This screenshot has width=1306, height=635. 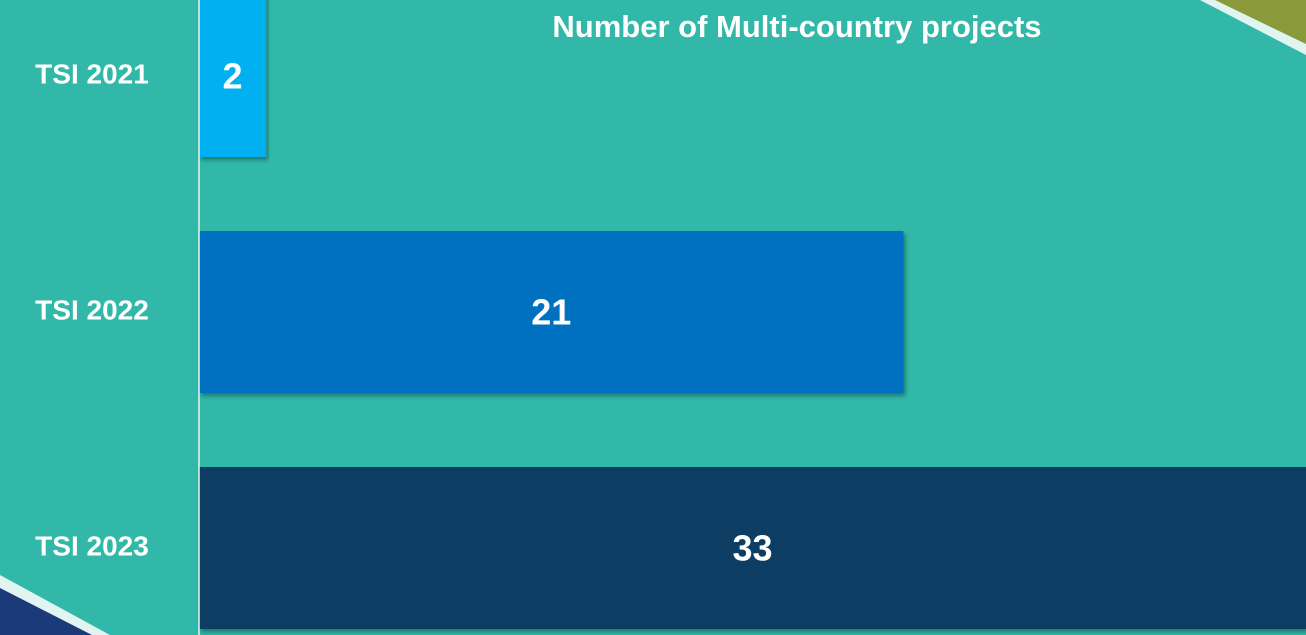 I want to click on y-tick-label: TSI 2021, so click(x=92, y=73).